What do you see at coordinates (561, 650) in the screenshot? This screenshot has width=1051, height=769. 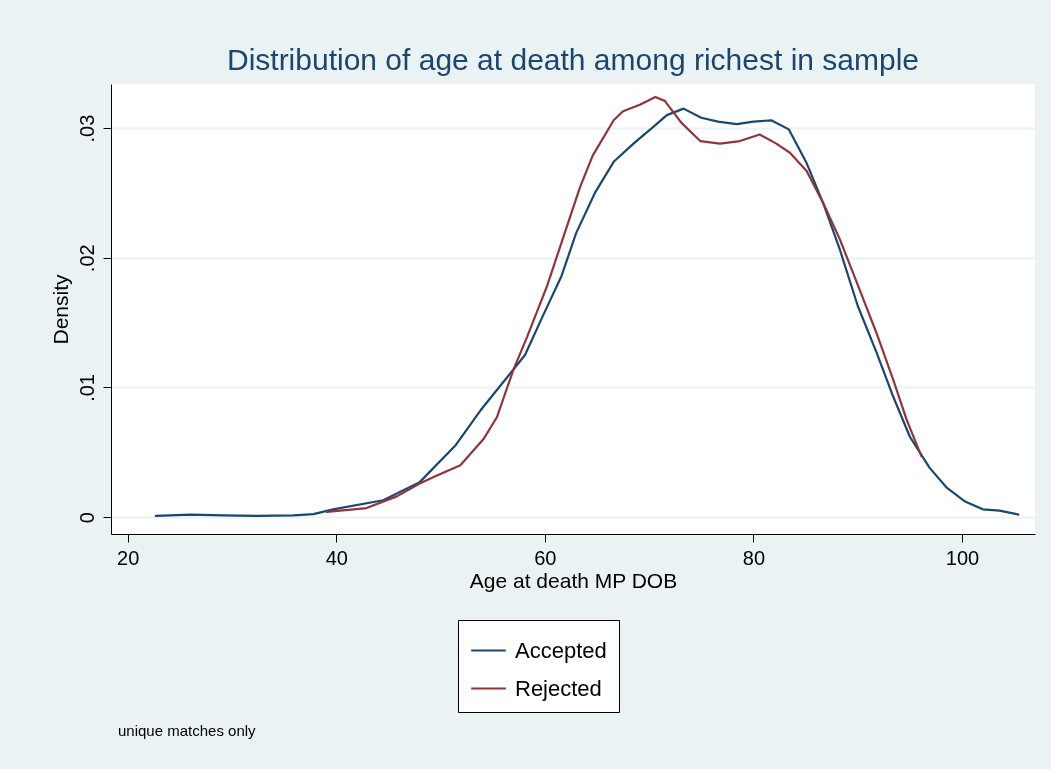 I see `legend-label: Accepted` at bounding box center [561, 650].